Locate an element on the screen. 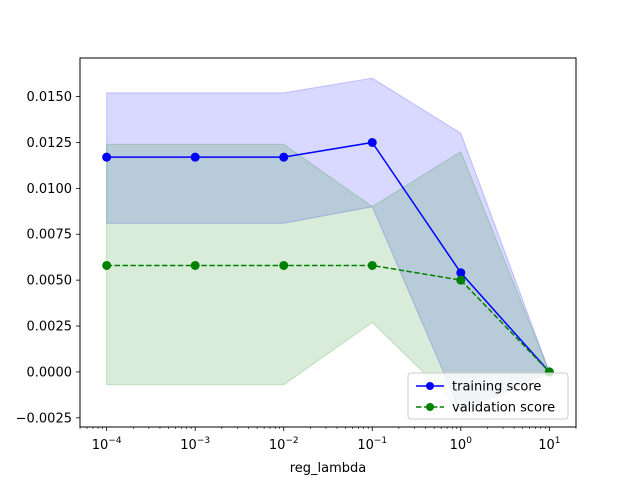 Image resolution: width=640 pixels, height=480 pixels. x-tick-label: 10⁻³ is located at coordinates (195, 444).